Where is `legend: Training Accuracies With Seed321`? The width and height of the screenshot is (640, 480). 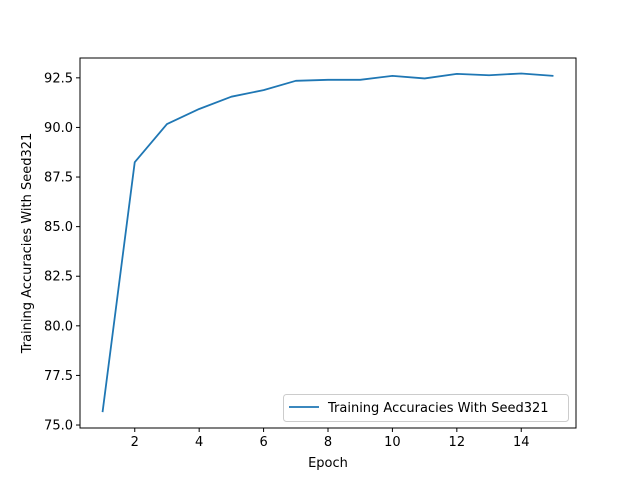
legend: Training Accuracies With Seed321 is located at coordinates (426, 408).